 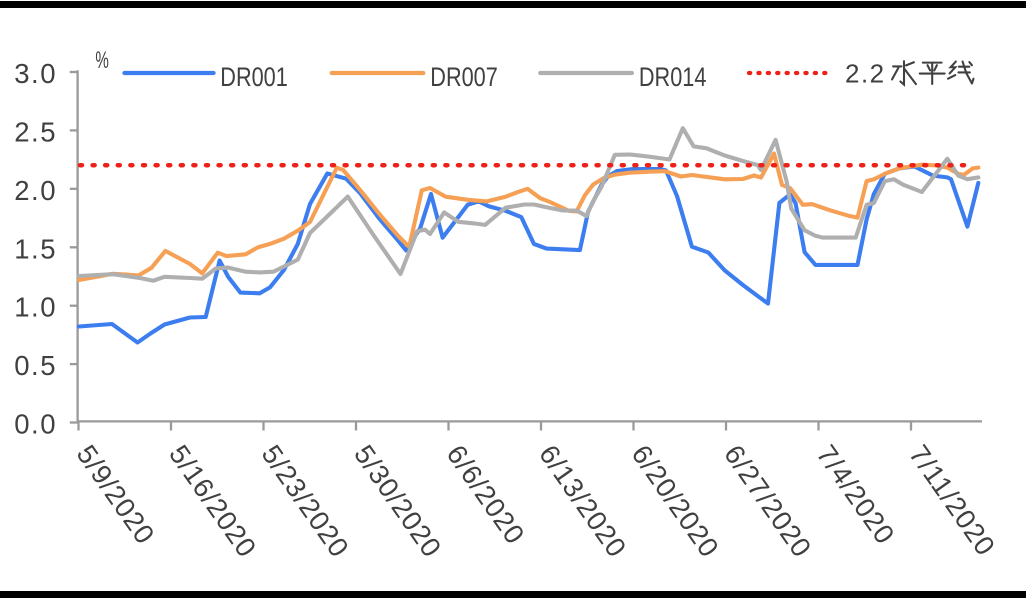 I want to click on svg-text: DR007, so click(x=464, y=77).